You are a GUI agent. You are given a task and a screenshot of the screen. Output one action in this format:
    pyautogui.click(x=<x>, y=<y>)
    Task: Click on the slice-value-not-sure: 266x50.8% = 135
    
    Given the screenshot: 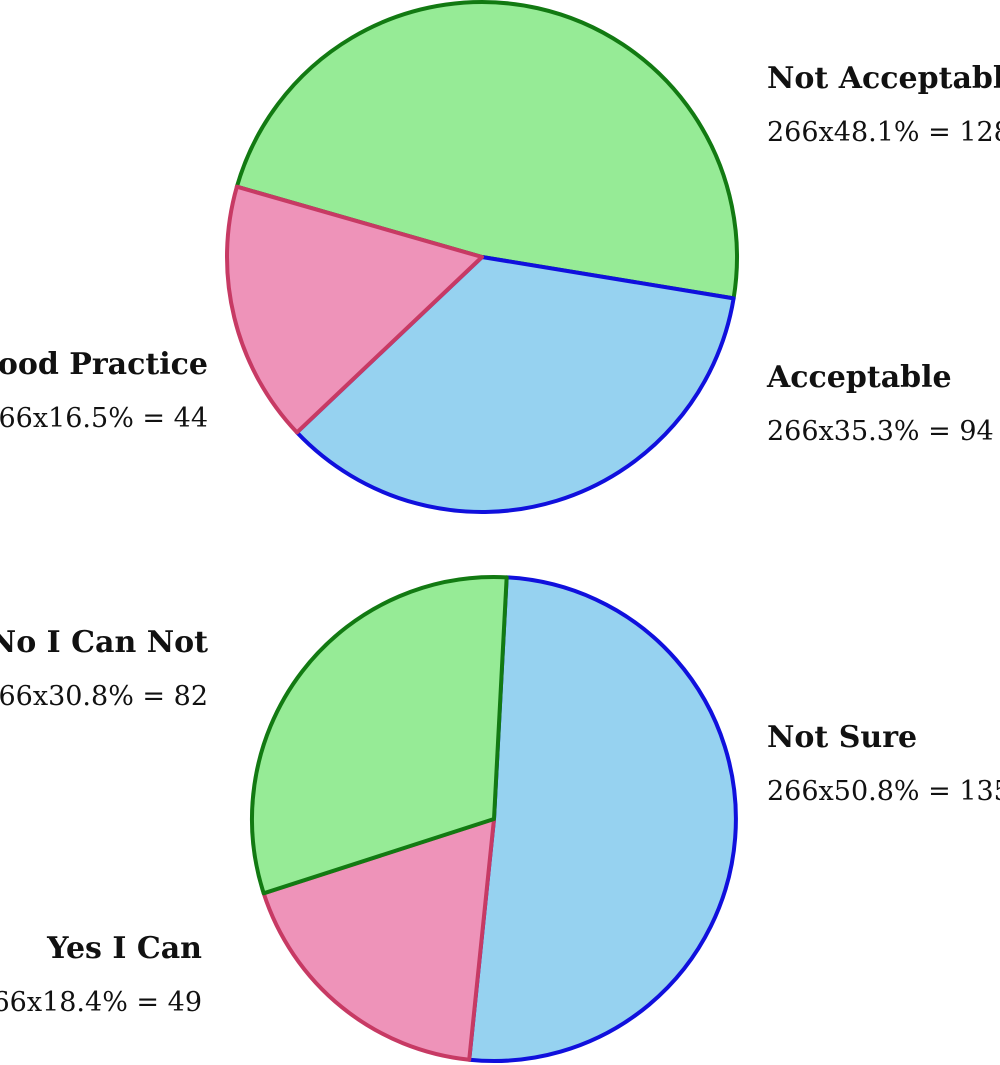 What is the action you would take?
    pyautogui.click(x=883, y=791)
    